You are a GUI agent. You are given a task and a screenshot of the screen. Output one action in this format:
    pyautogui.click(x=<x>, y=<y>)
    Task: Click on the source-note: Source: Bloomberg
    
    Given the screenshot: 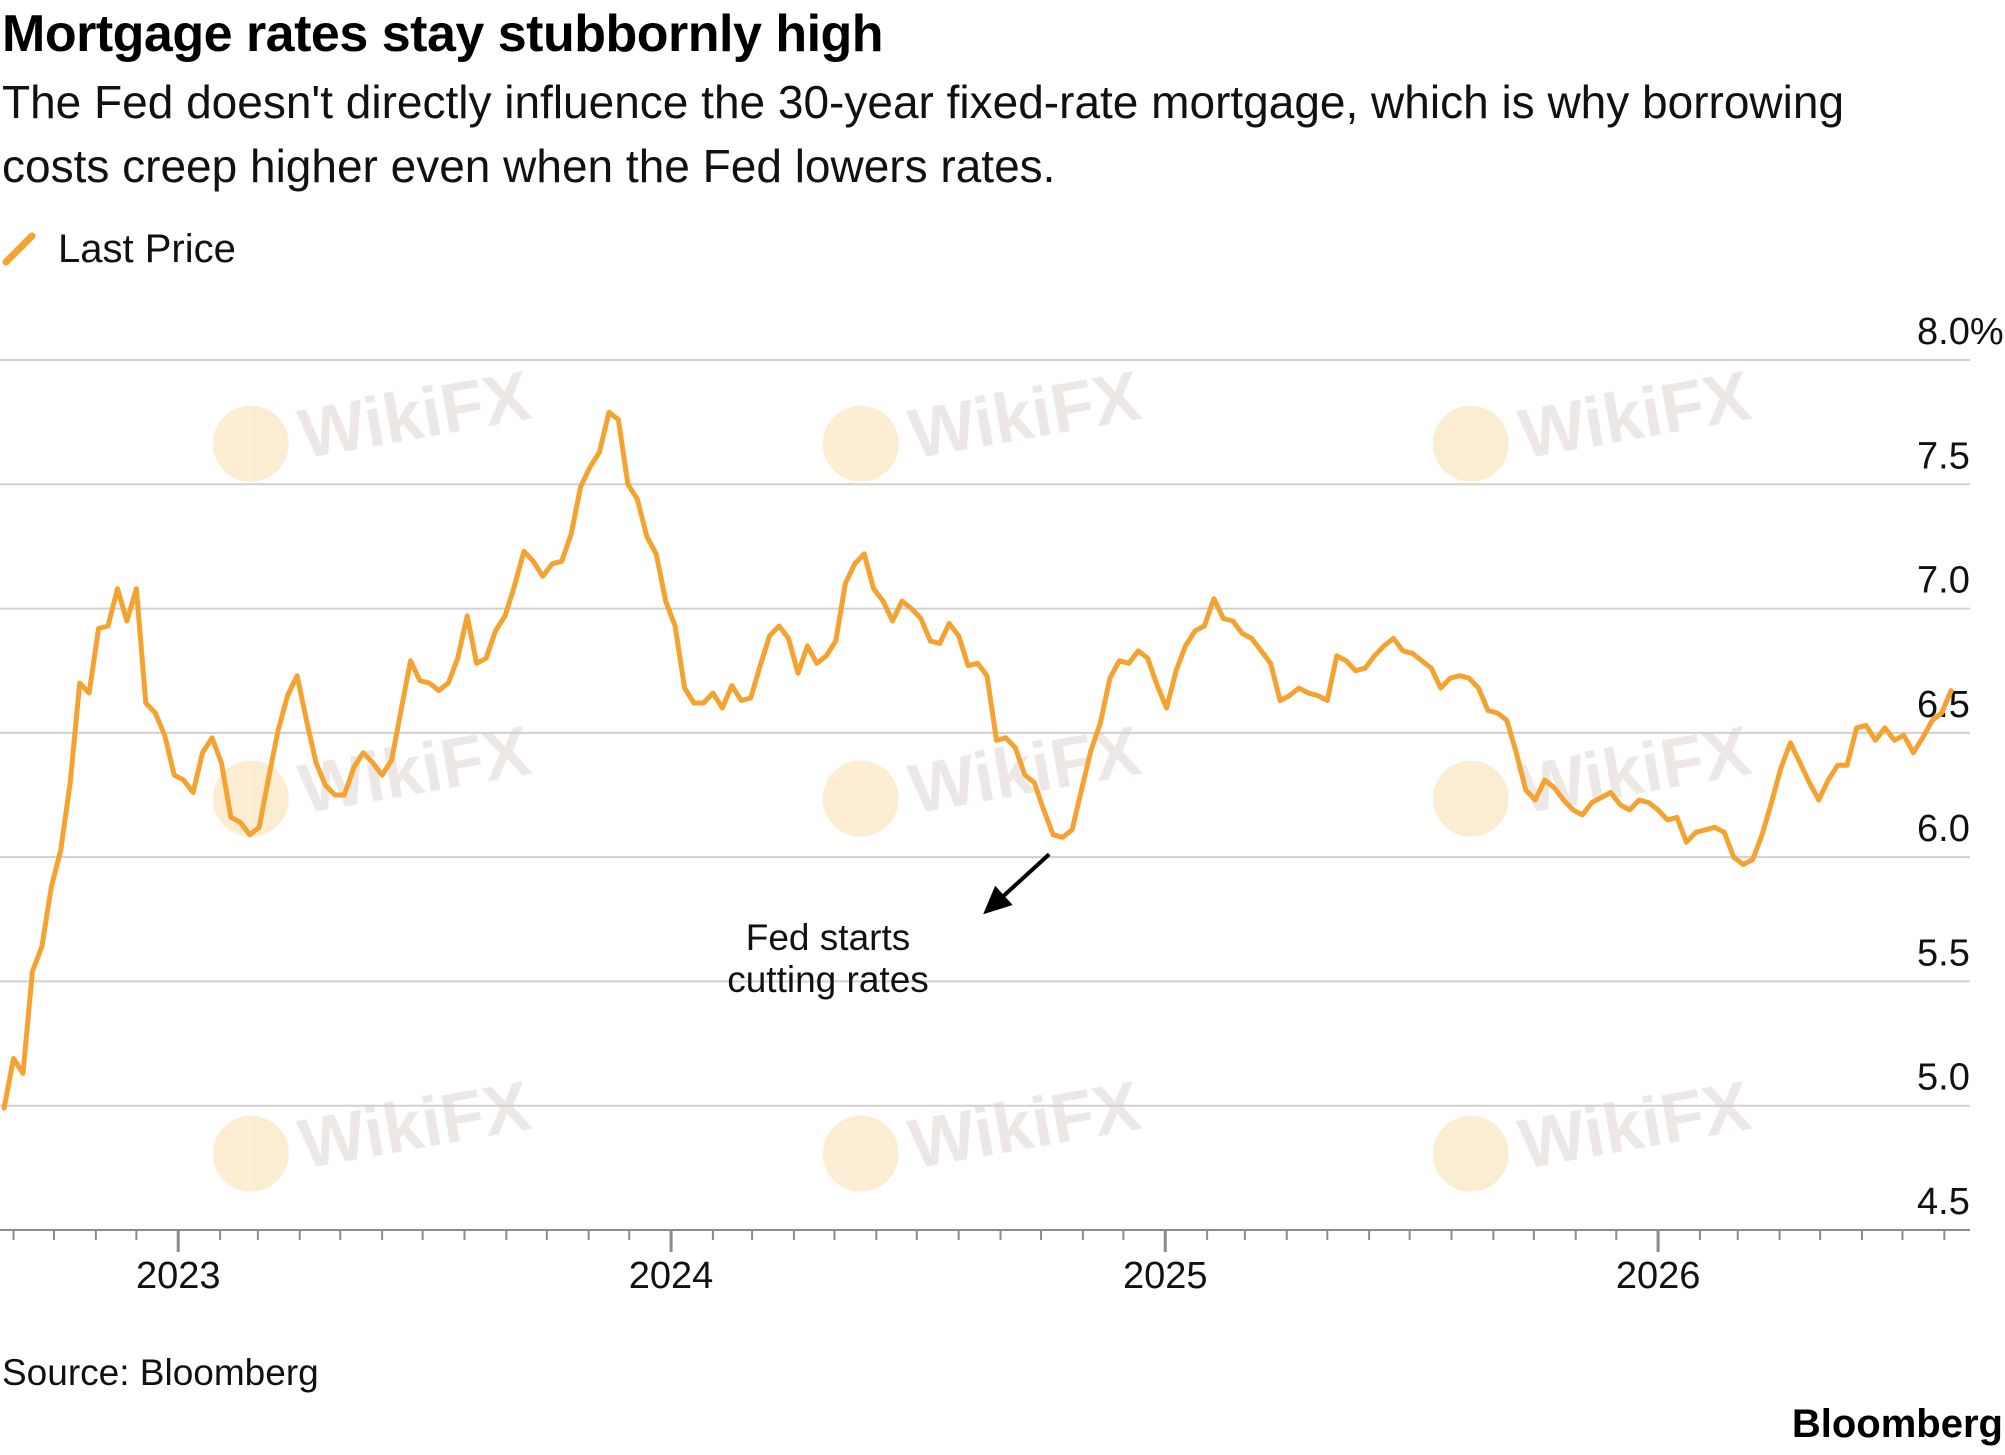 What is the action you would take?
    pyautogui.click(x=160, y=1372)
    